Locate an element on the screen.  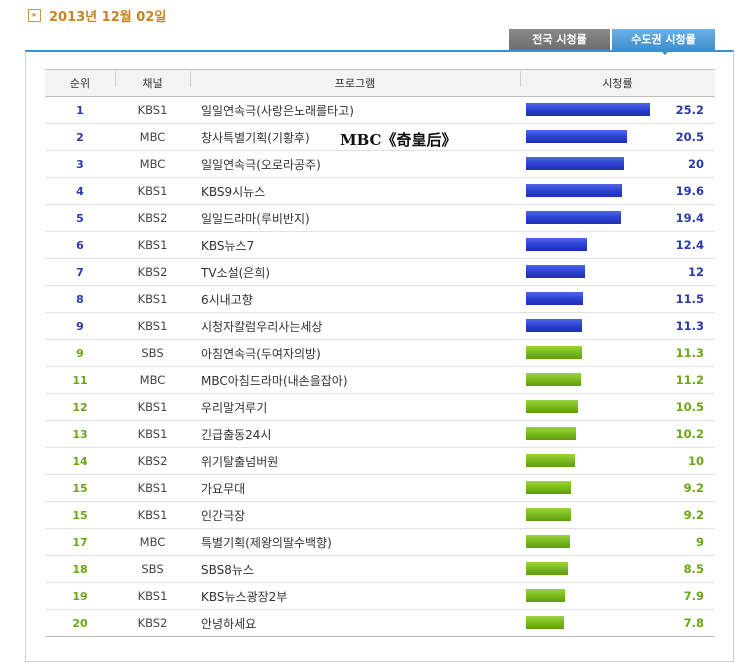
rating-cell: 11.2 is located at coordinates (617, 380).